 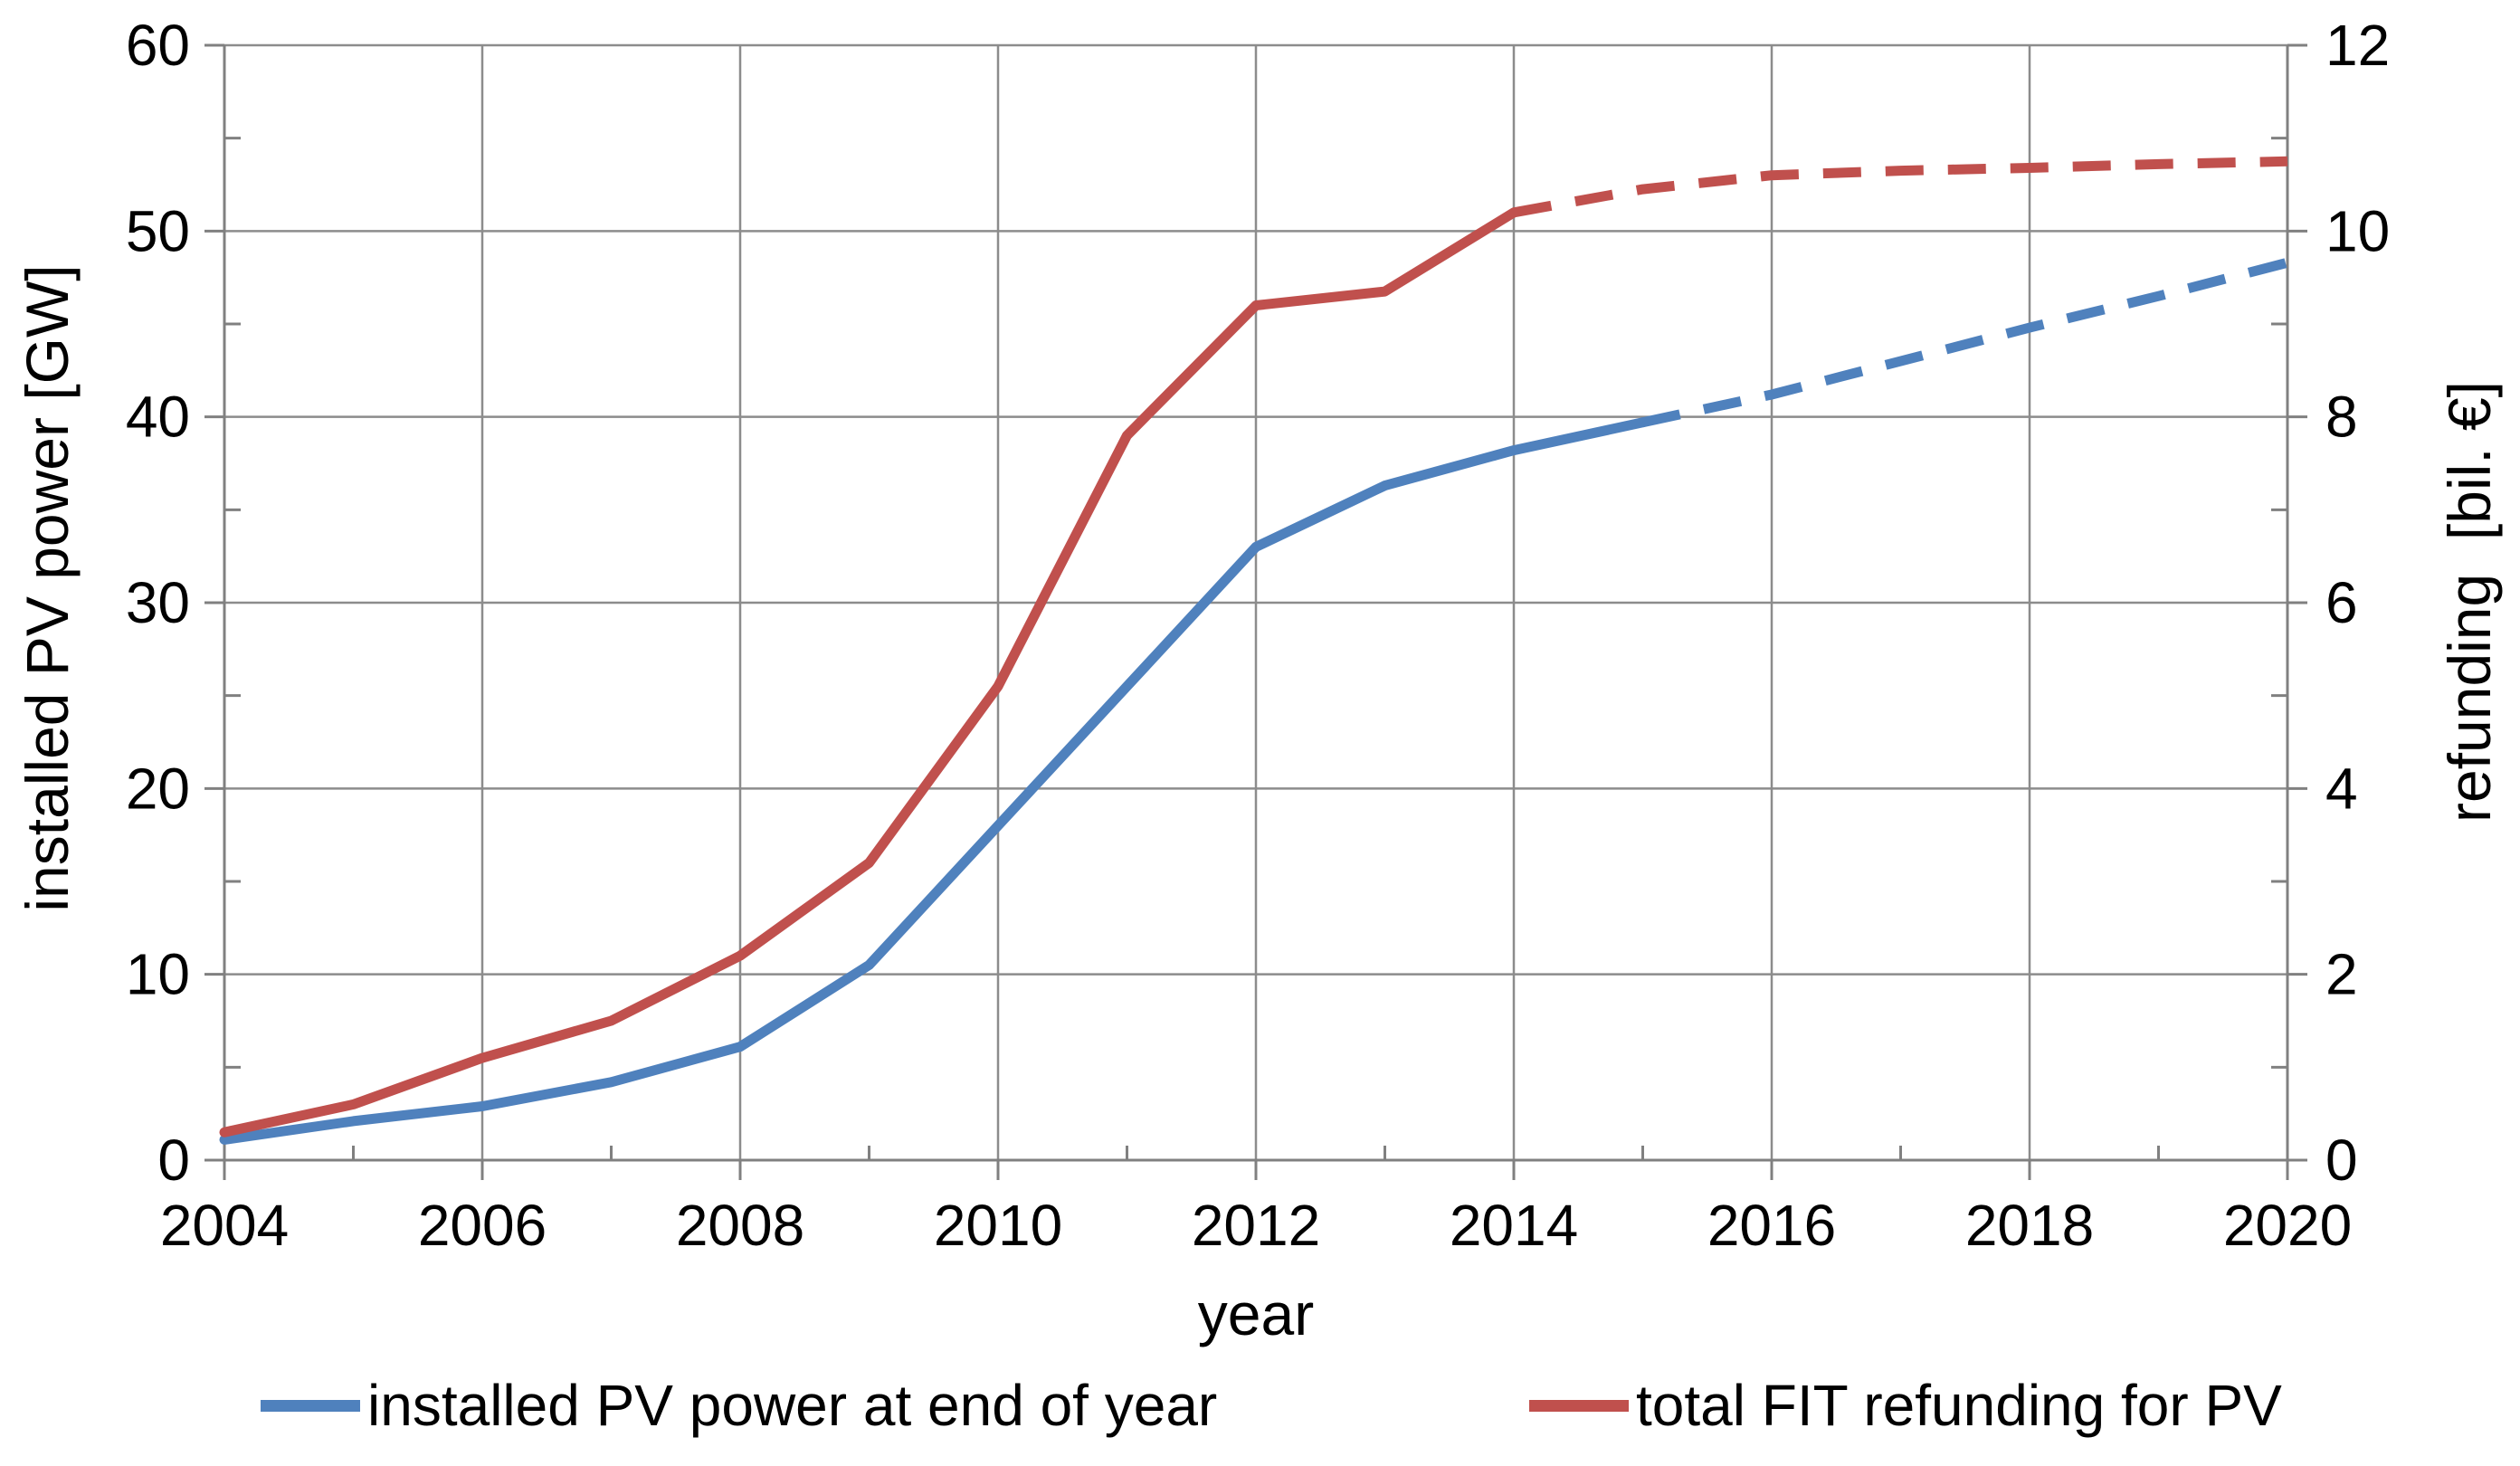 I want to click on right-axis-title: refunding [bil. €], so click(x=2469, y=602).